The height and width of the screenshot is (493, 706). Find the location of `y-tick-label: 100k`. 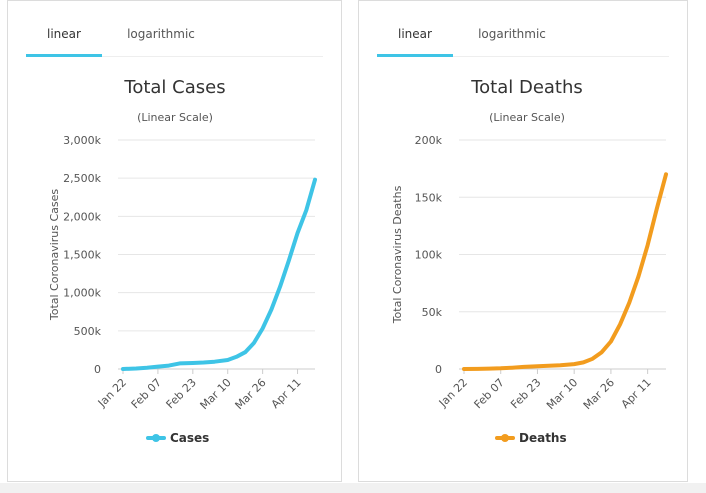

y-tick-label: 100k is located at coordinates (429, 255).